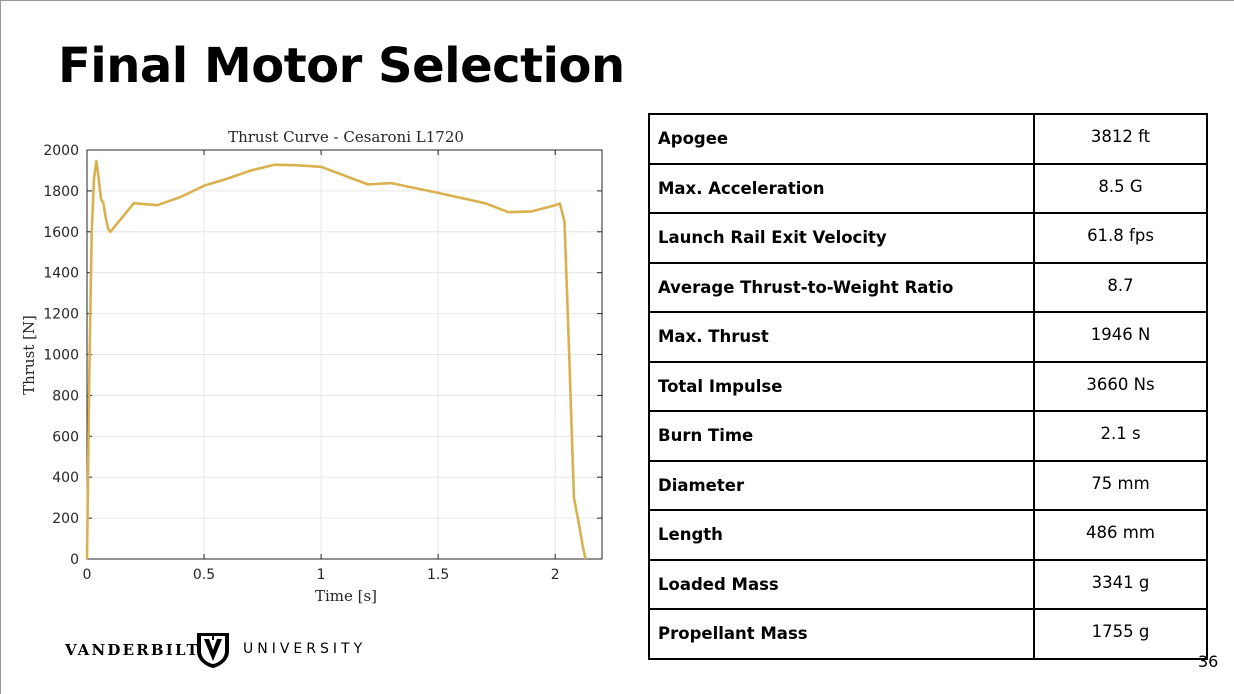 The width and height of the screenshot is (1234, 694). What do you see at coordinates (1120, 139) in the screenshot?
I see `spec-value: 3812 ft` at bounding box center [1120, 139].